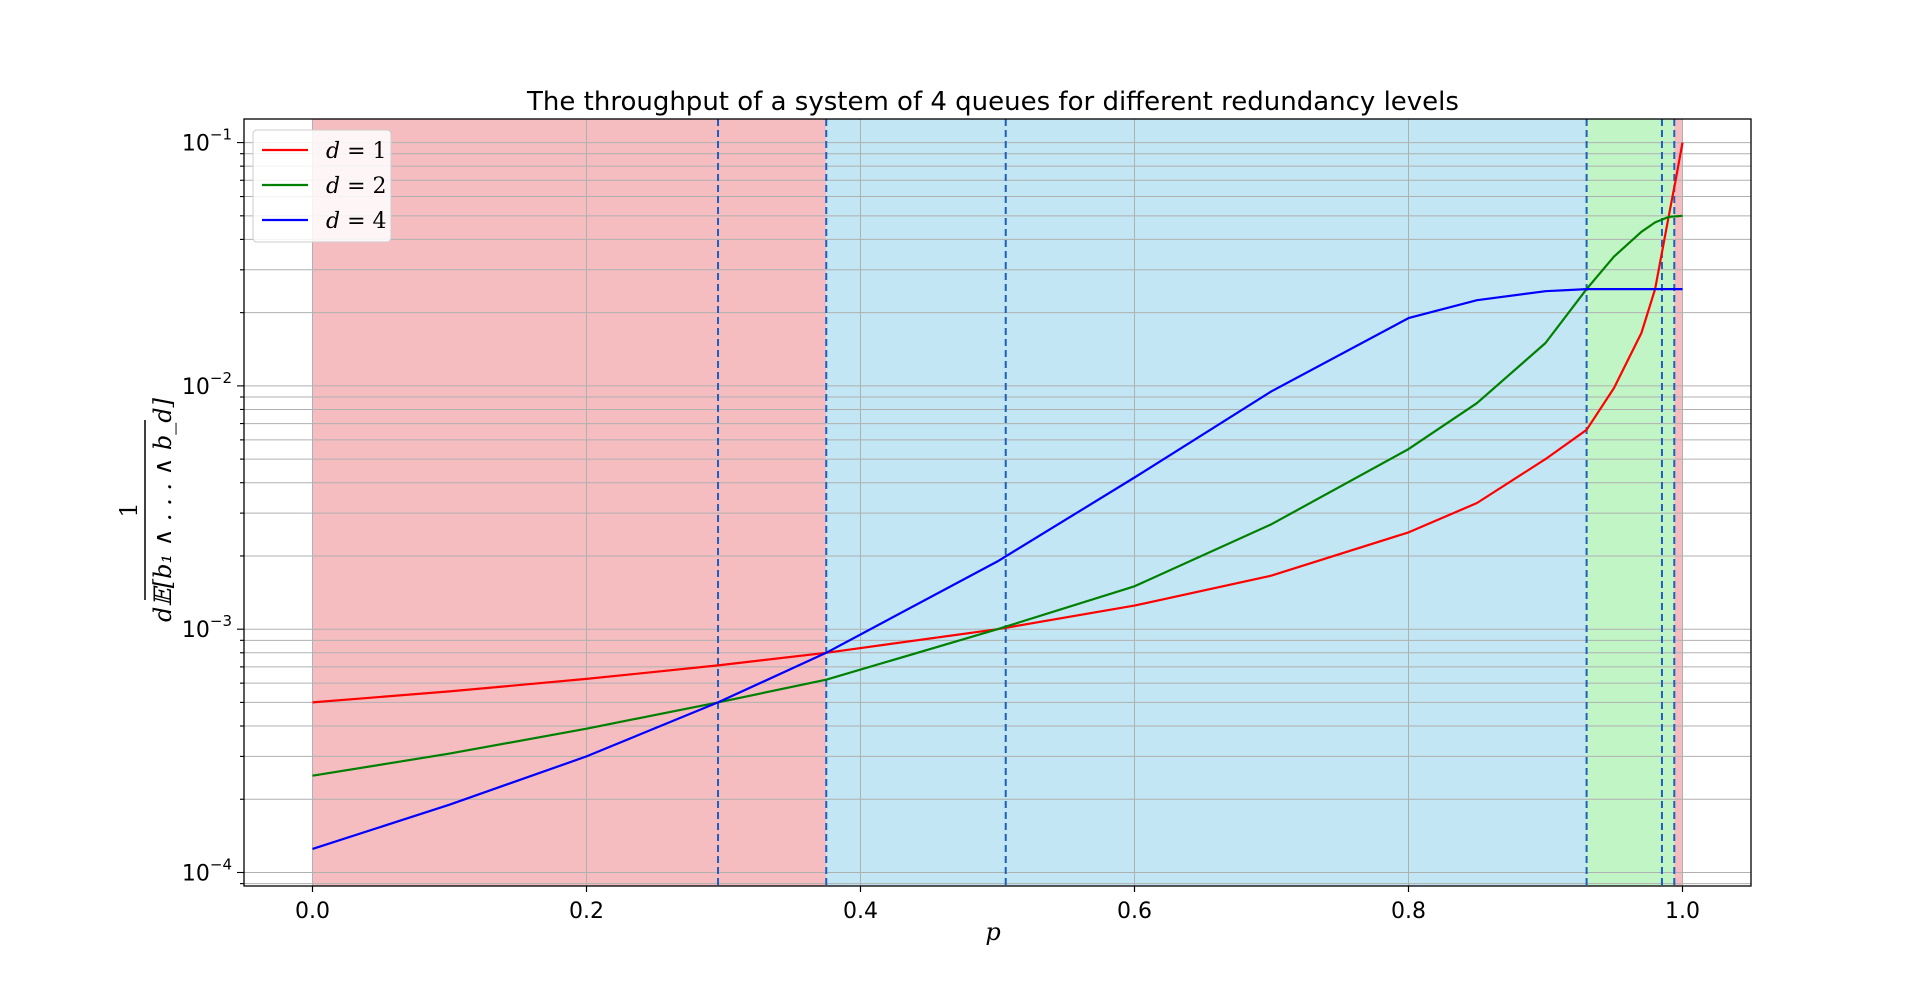 The width and height of the screenshot is (1920, 983). I want to click on y-tick-label: 10⁻¹, so click(207, 141).